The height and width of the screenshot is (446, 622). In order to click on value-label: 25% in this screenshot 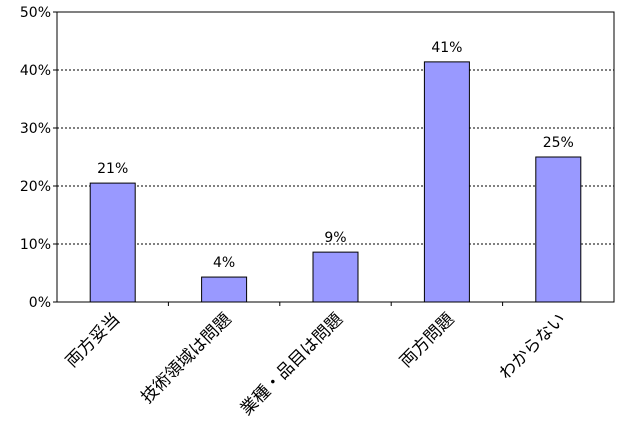, I will do `click(558, 143)`.